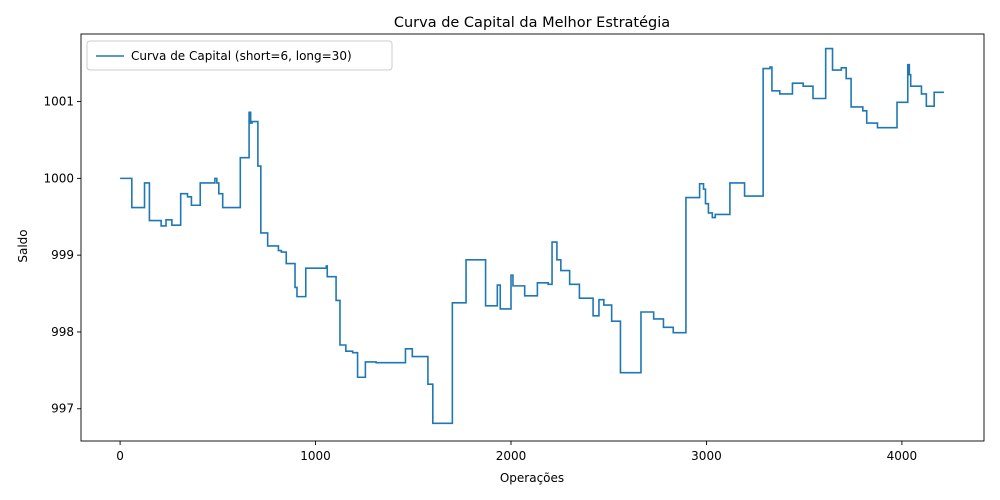 The width and height of the screenshot is (1000, 500). Describe the element at coordinates (315, 456) in the screenshot. I see `x-tick-label: 1000` at that location.